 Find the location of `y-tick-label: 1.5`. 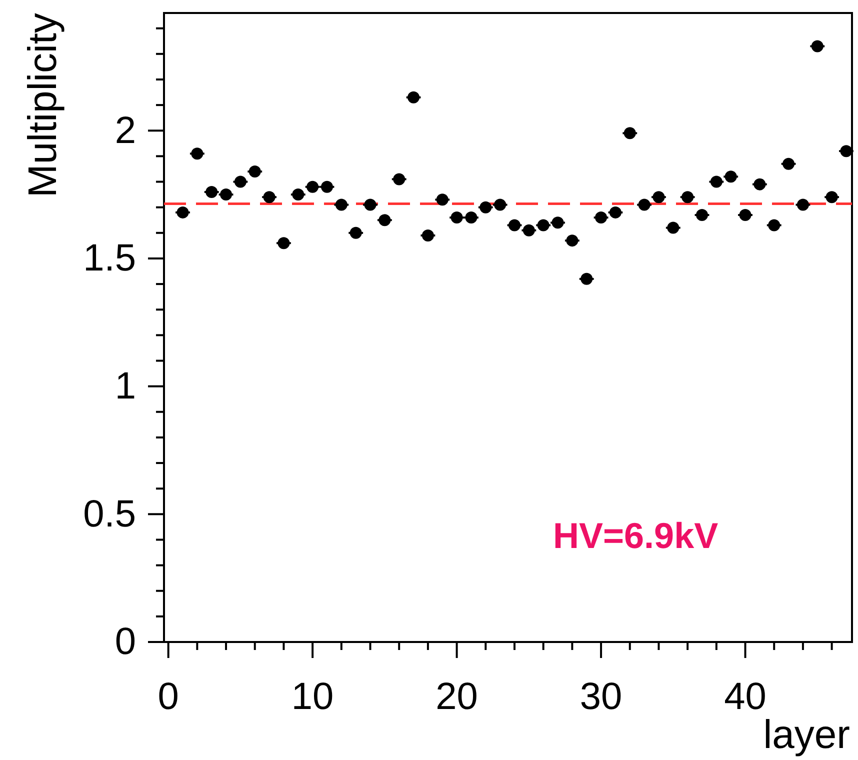

y-tick-label: 1.5 is located at coordinates (109, 259).